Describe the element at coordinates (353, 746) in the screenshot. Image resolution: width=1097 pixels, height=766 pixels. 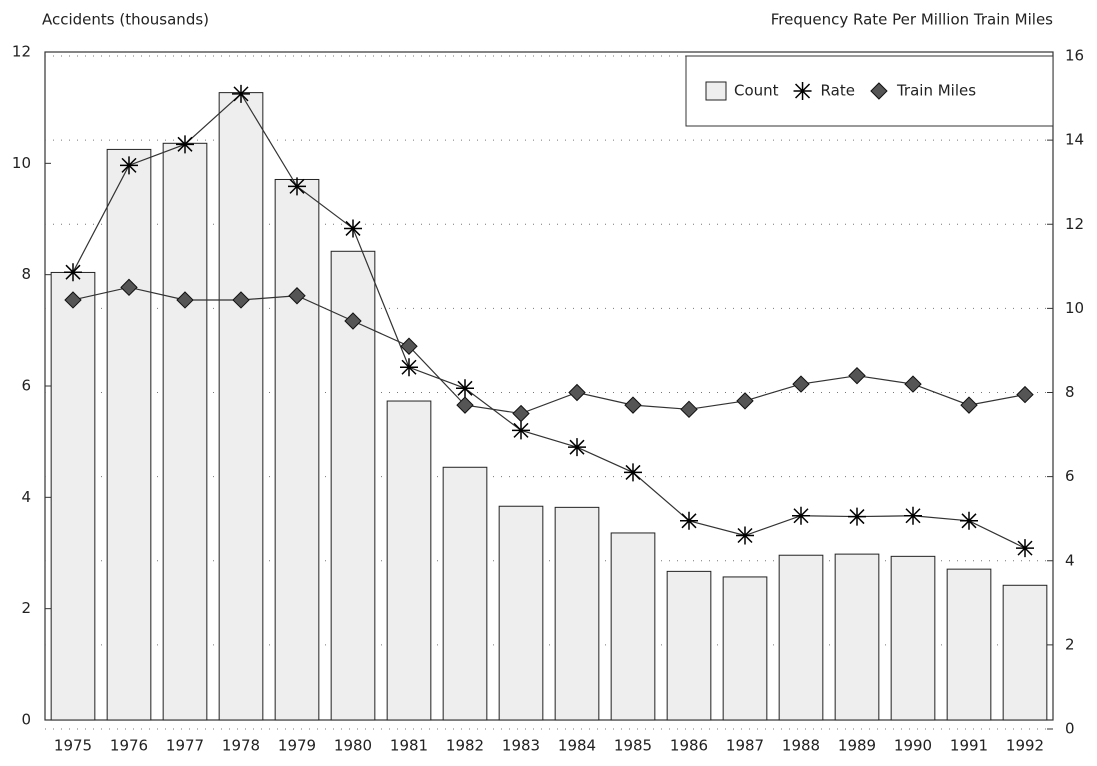
I see `x-tick-label: 1980` at that location.